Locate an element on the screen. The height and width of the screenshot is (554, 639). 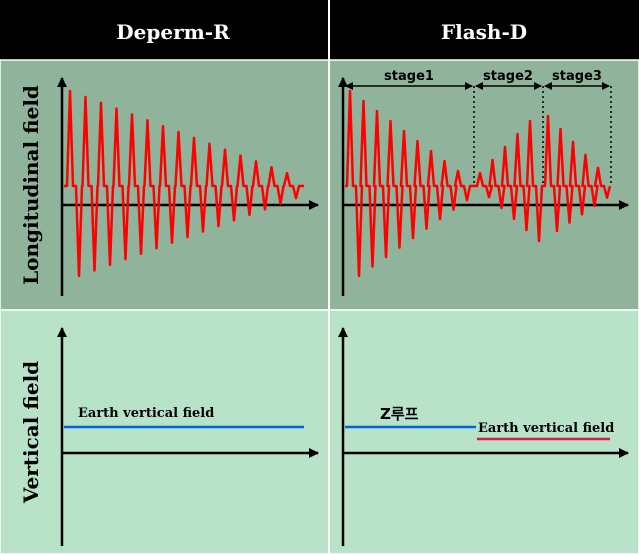
column-header-deperm-r: Deperm-R is located at coordinates (173, 32).